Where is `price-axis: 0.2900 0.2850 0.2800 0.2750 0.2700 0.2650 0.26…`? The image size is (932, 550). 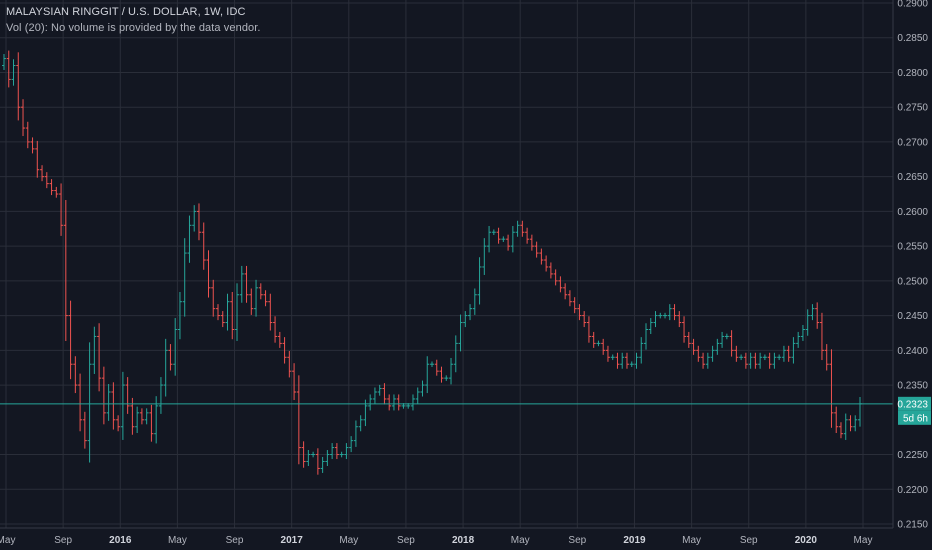 price-axis: 0.2900 0.2850 0.2800 0.2750 0.2700 0.2650 0.26… is located at coordinates (912, 265).